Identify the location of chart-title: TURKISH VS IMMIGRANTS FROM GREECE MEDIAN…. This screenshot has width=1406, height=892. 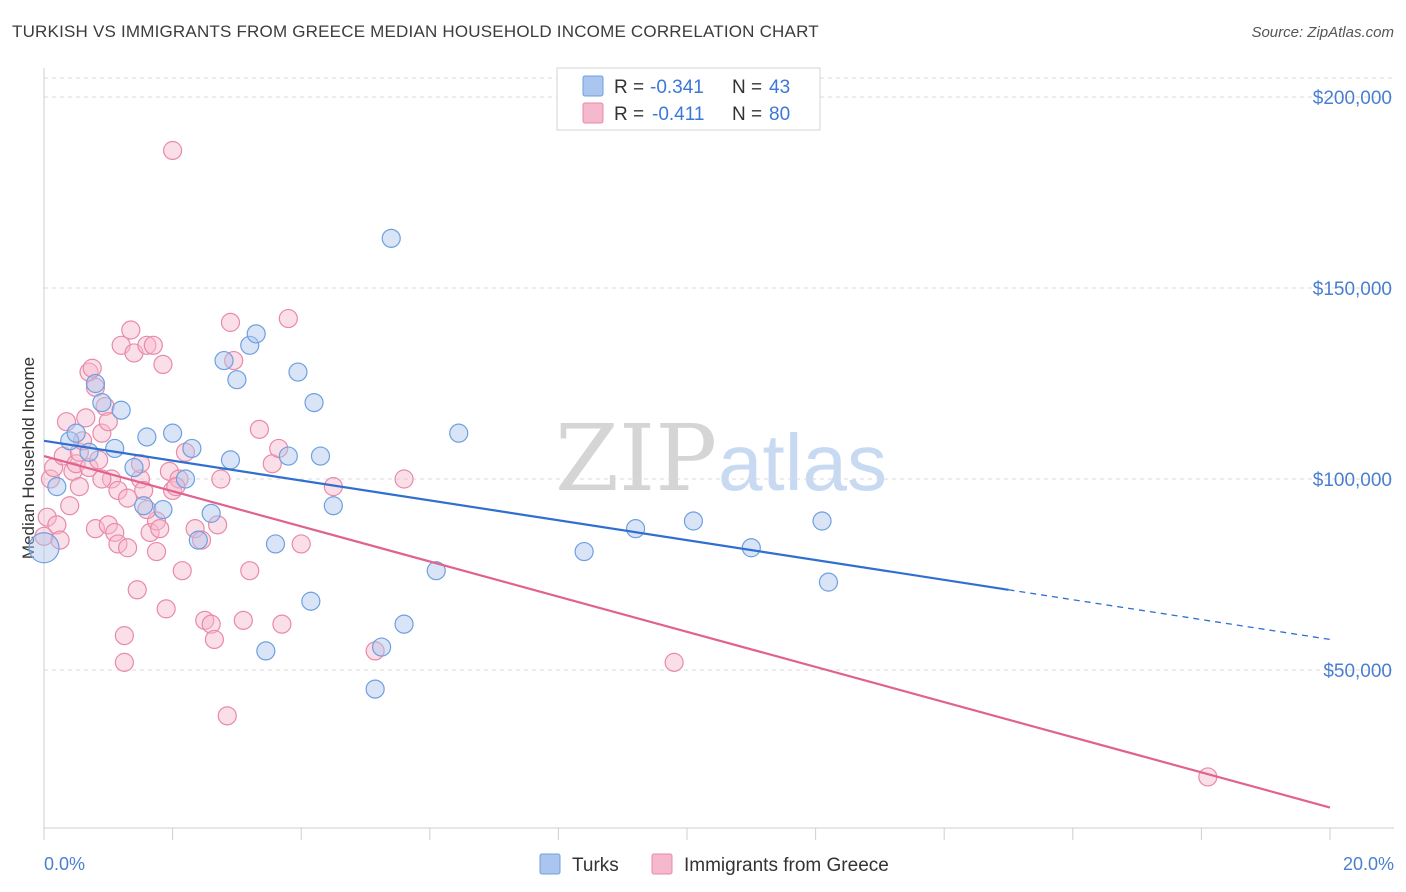
(415, 31).